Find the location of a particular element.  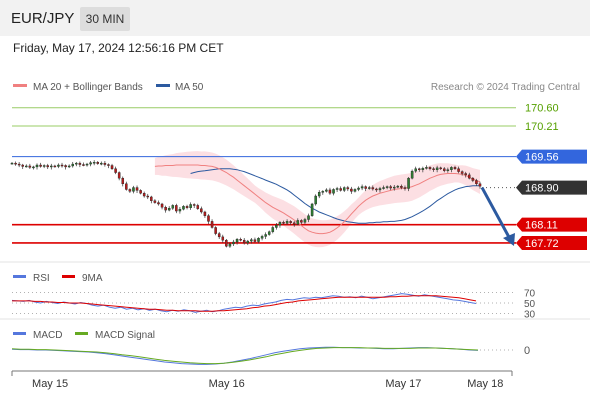

symbol-label: EUR/JPY is located at coordinates (43, 18).